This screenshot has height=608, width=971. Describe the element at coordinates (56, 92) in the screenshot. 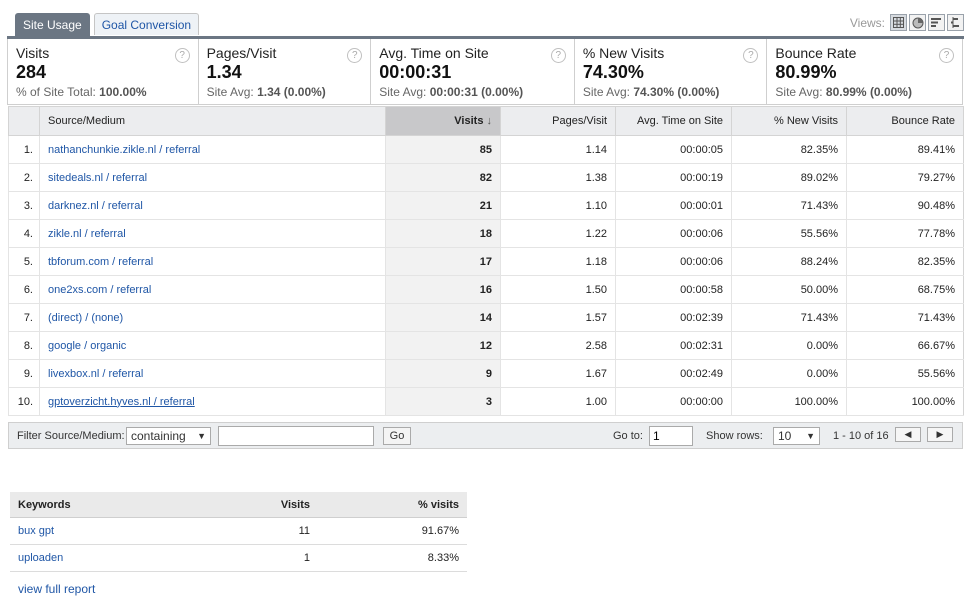

I see `metric-sub-label: % of Site Total:` at that location.